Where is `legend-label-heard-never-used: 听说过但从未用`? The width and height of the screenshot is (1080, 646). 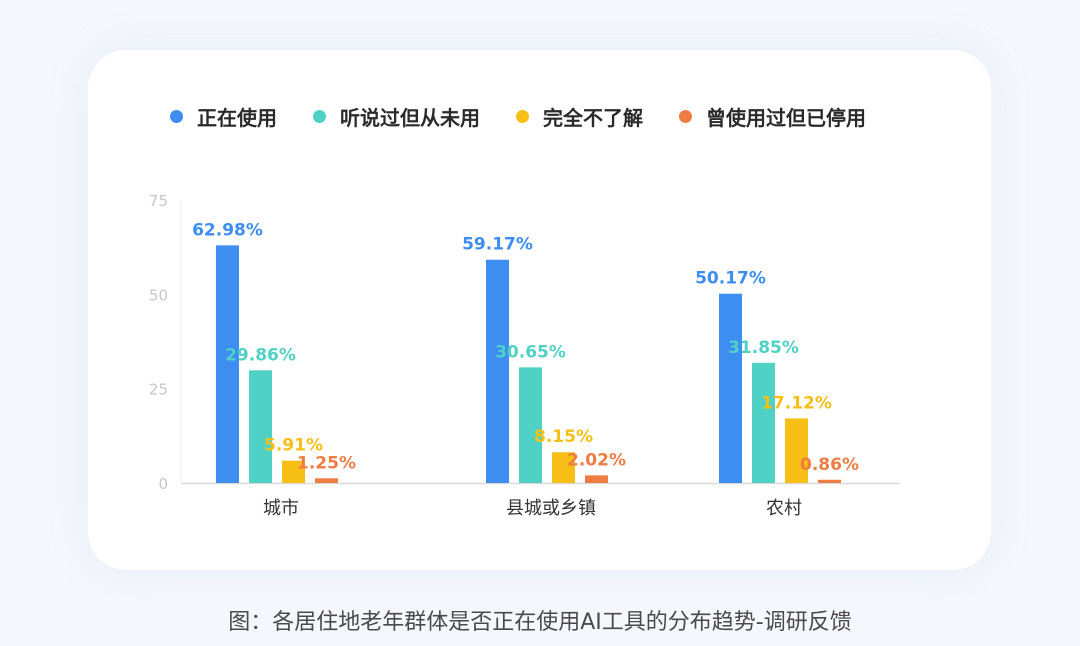
legend-label-heard-never-used: 听说过但从未用 is located at coordinates (410, 117).